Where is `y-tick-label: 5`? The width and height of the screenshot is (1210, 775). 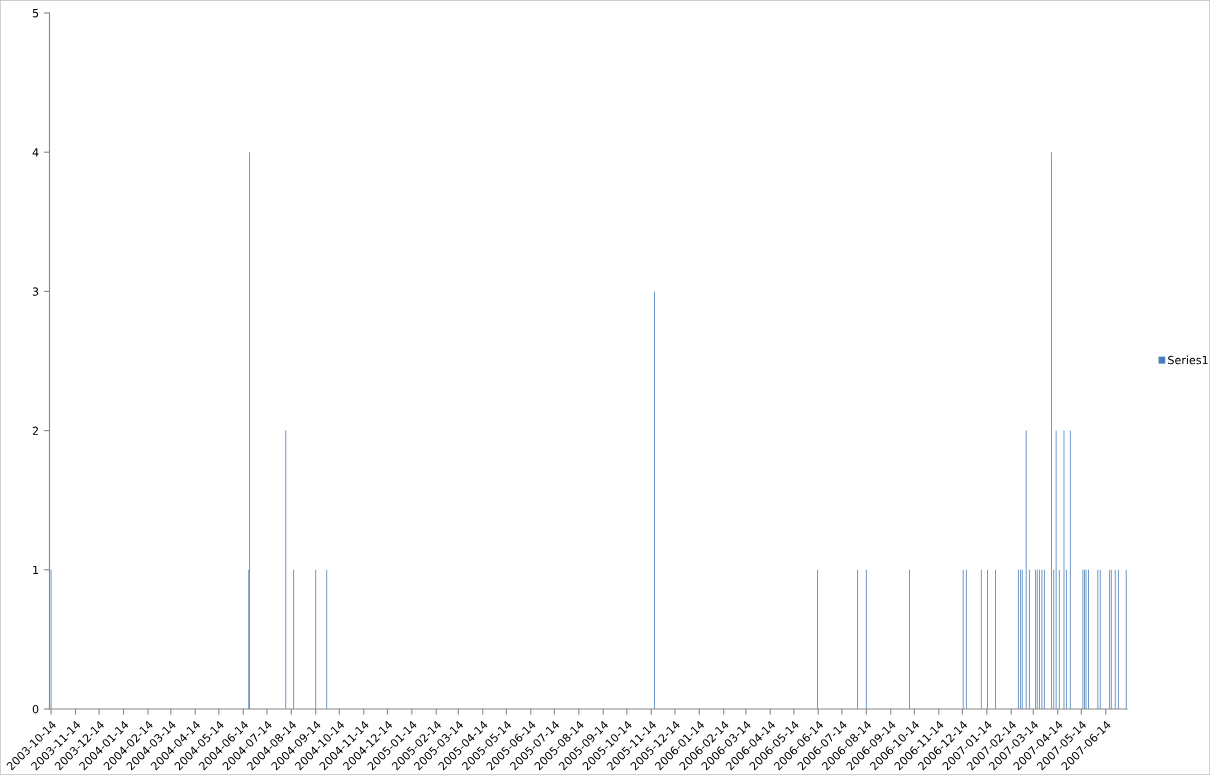
y-tick-label: 5 is located at coordinates (35, 13).